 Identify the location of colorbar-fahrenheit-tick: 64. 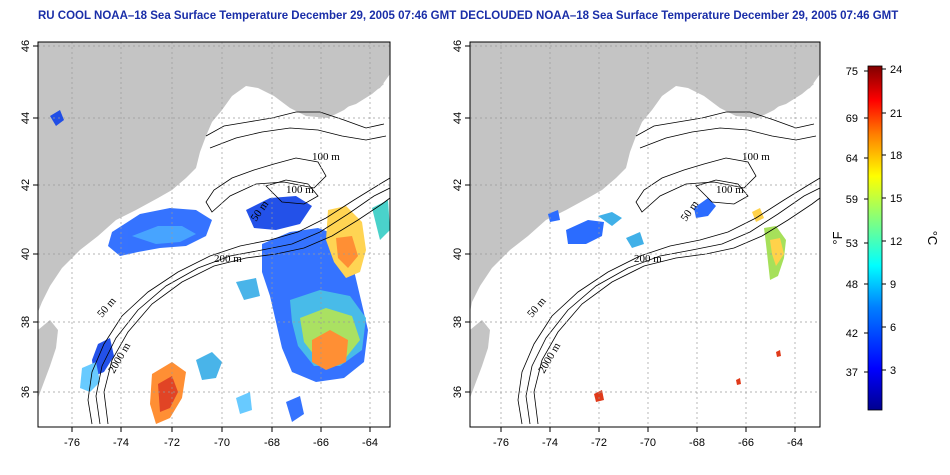
(852, 159).